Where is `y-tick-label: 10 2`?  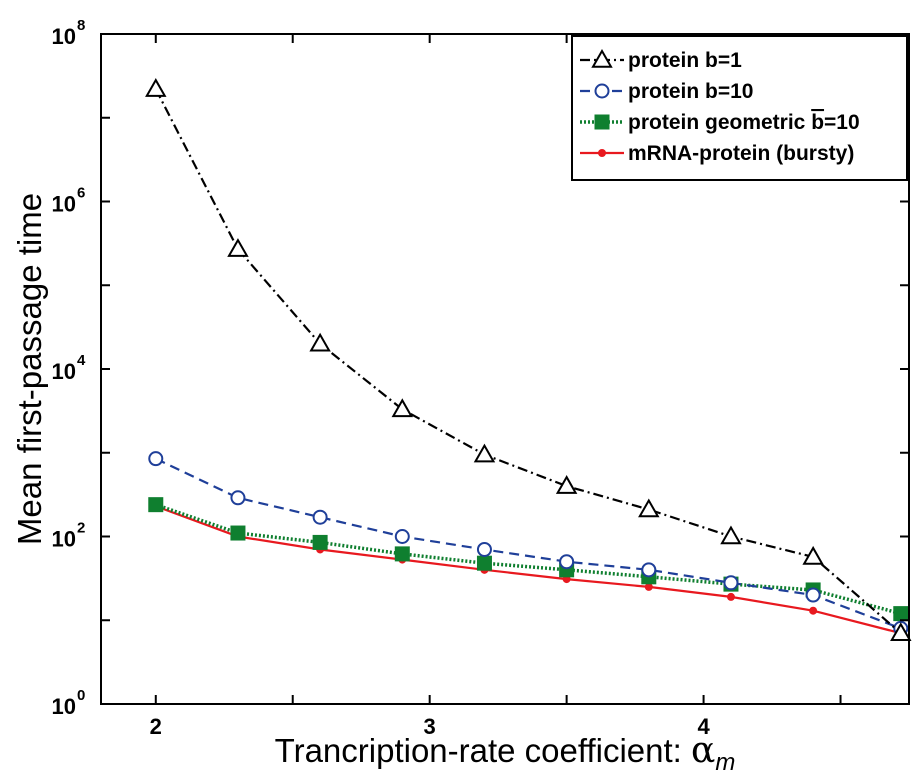 y-tick-label: 10 2 is located at coordinates (69, 536).